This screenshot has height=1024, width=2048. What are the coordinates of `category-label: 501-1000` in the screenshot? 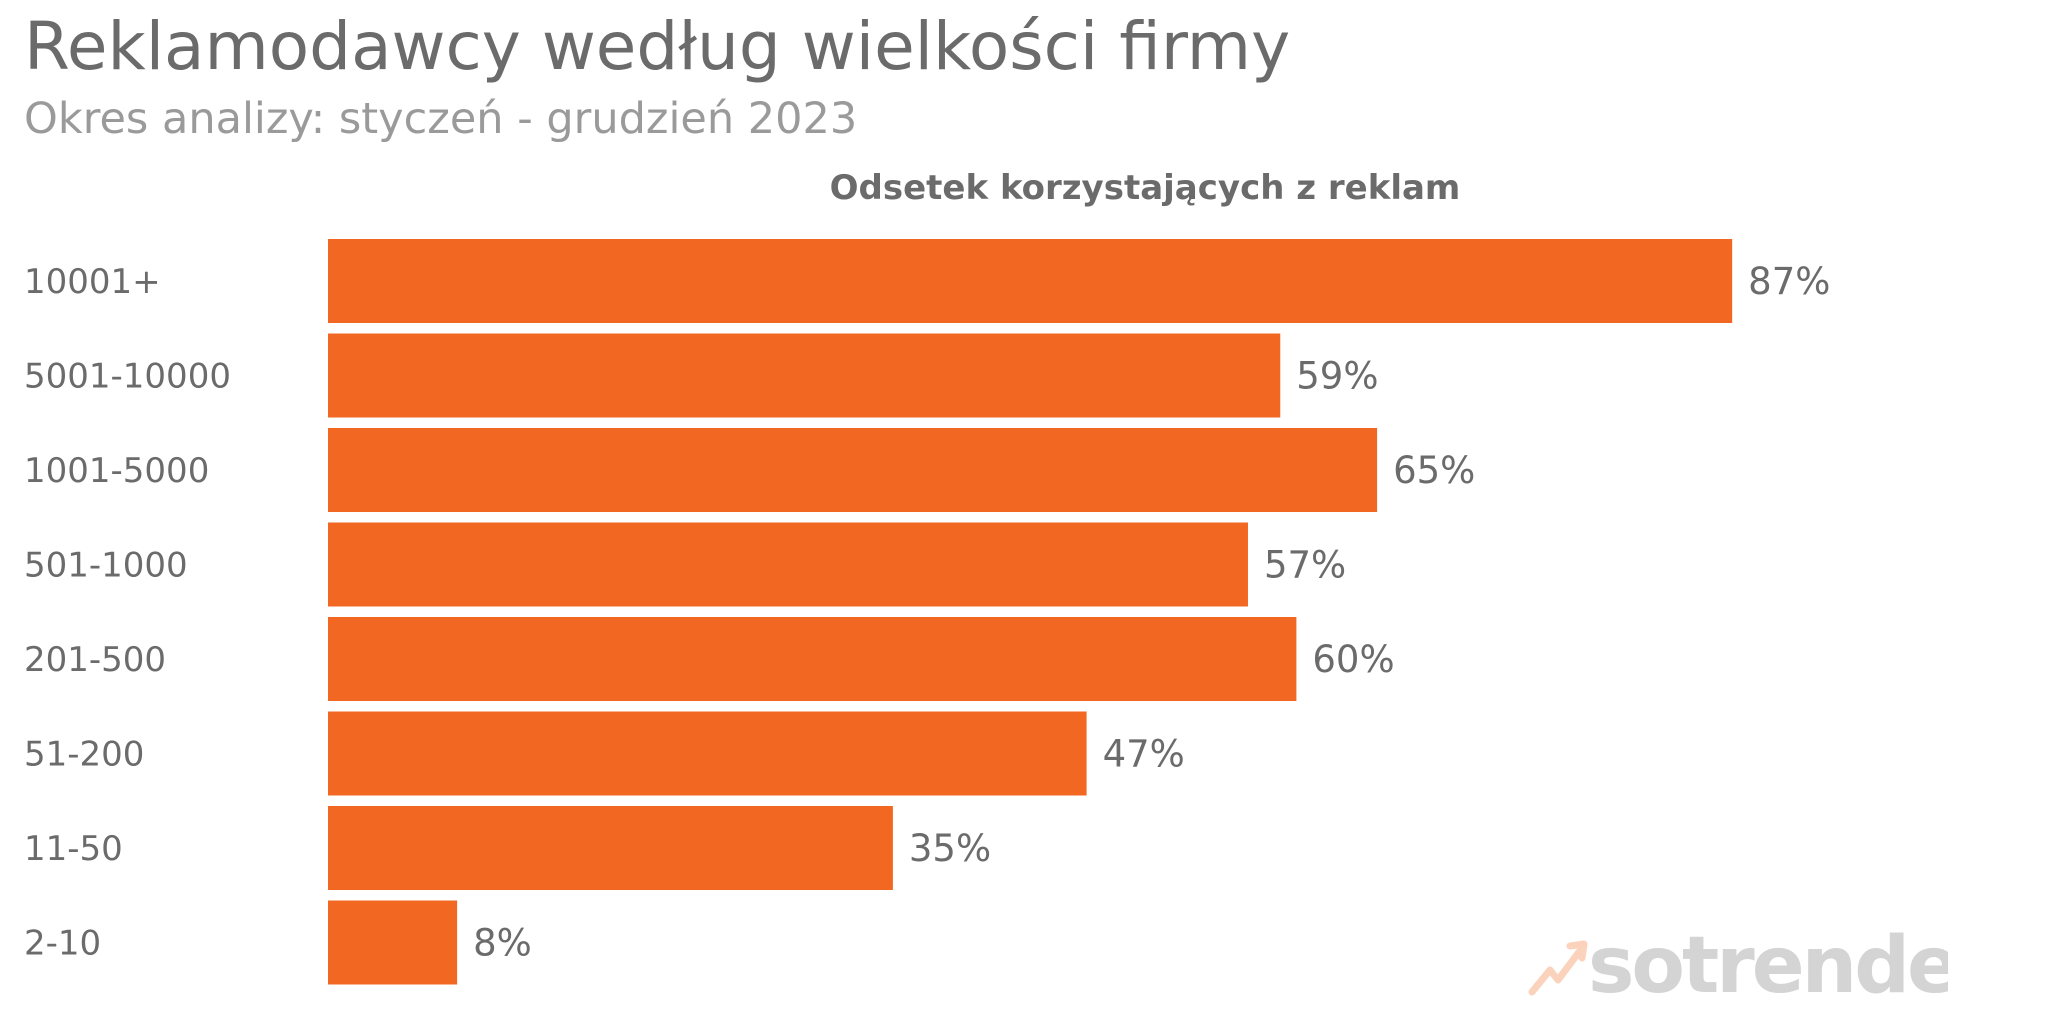 It's located at (106, 566).